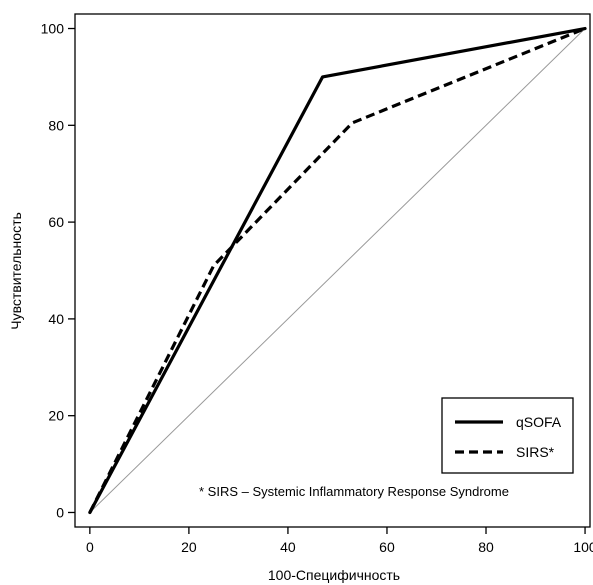 This screenshot has height=585, width=593. I want to click on x-tick-label: 40, so click(288, 547).